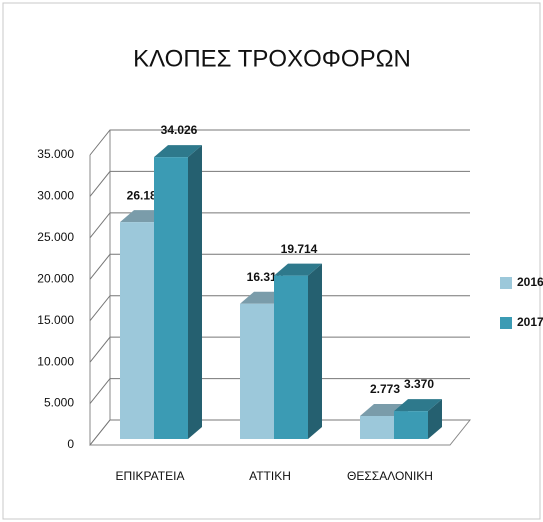 This screenshot has width=543, height=522. I want to click on y-tick-label: 15.000, so click(55, 320).